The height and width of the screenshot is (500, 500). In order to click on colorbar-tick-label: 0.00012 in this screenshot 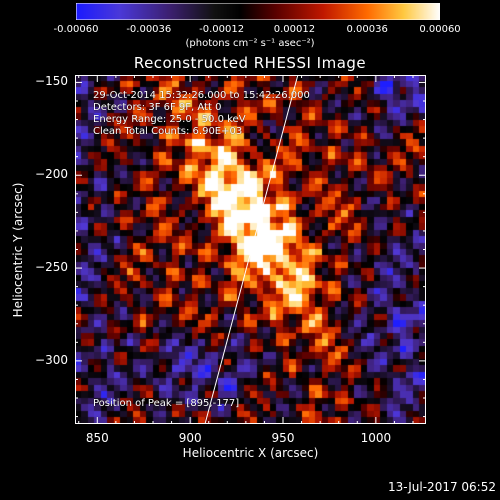, I will do `click(294, 29)`.